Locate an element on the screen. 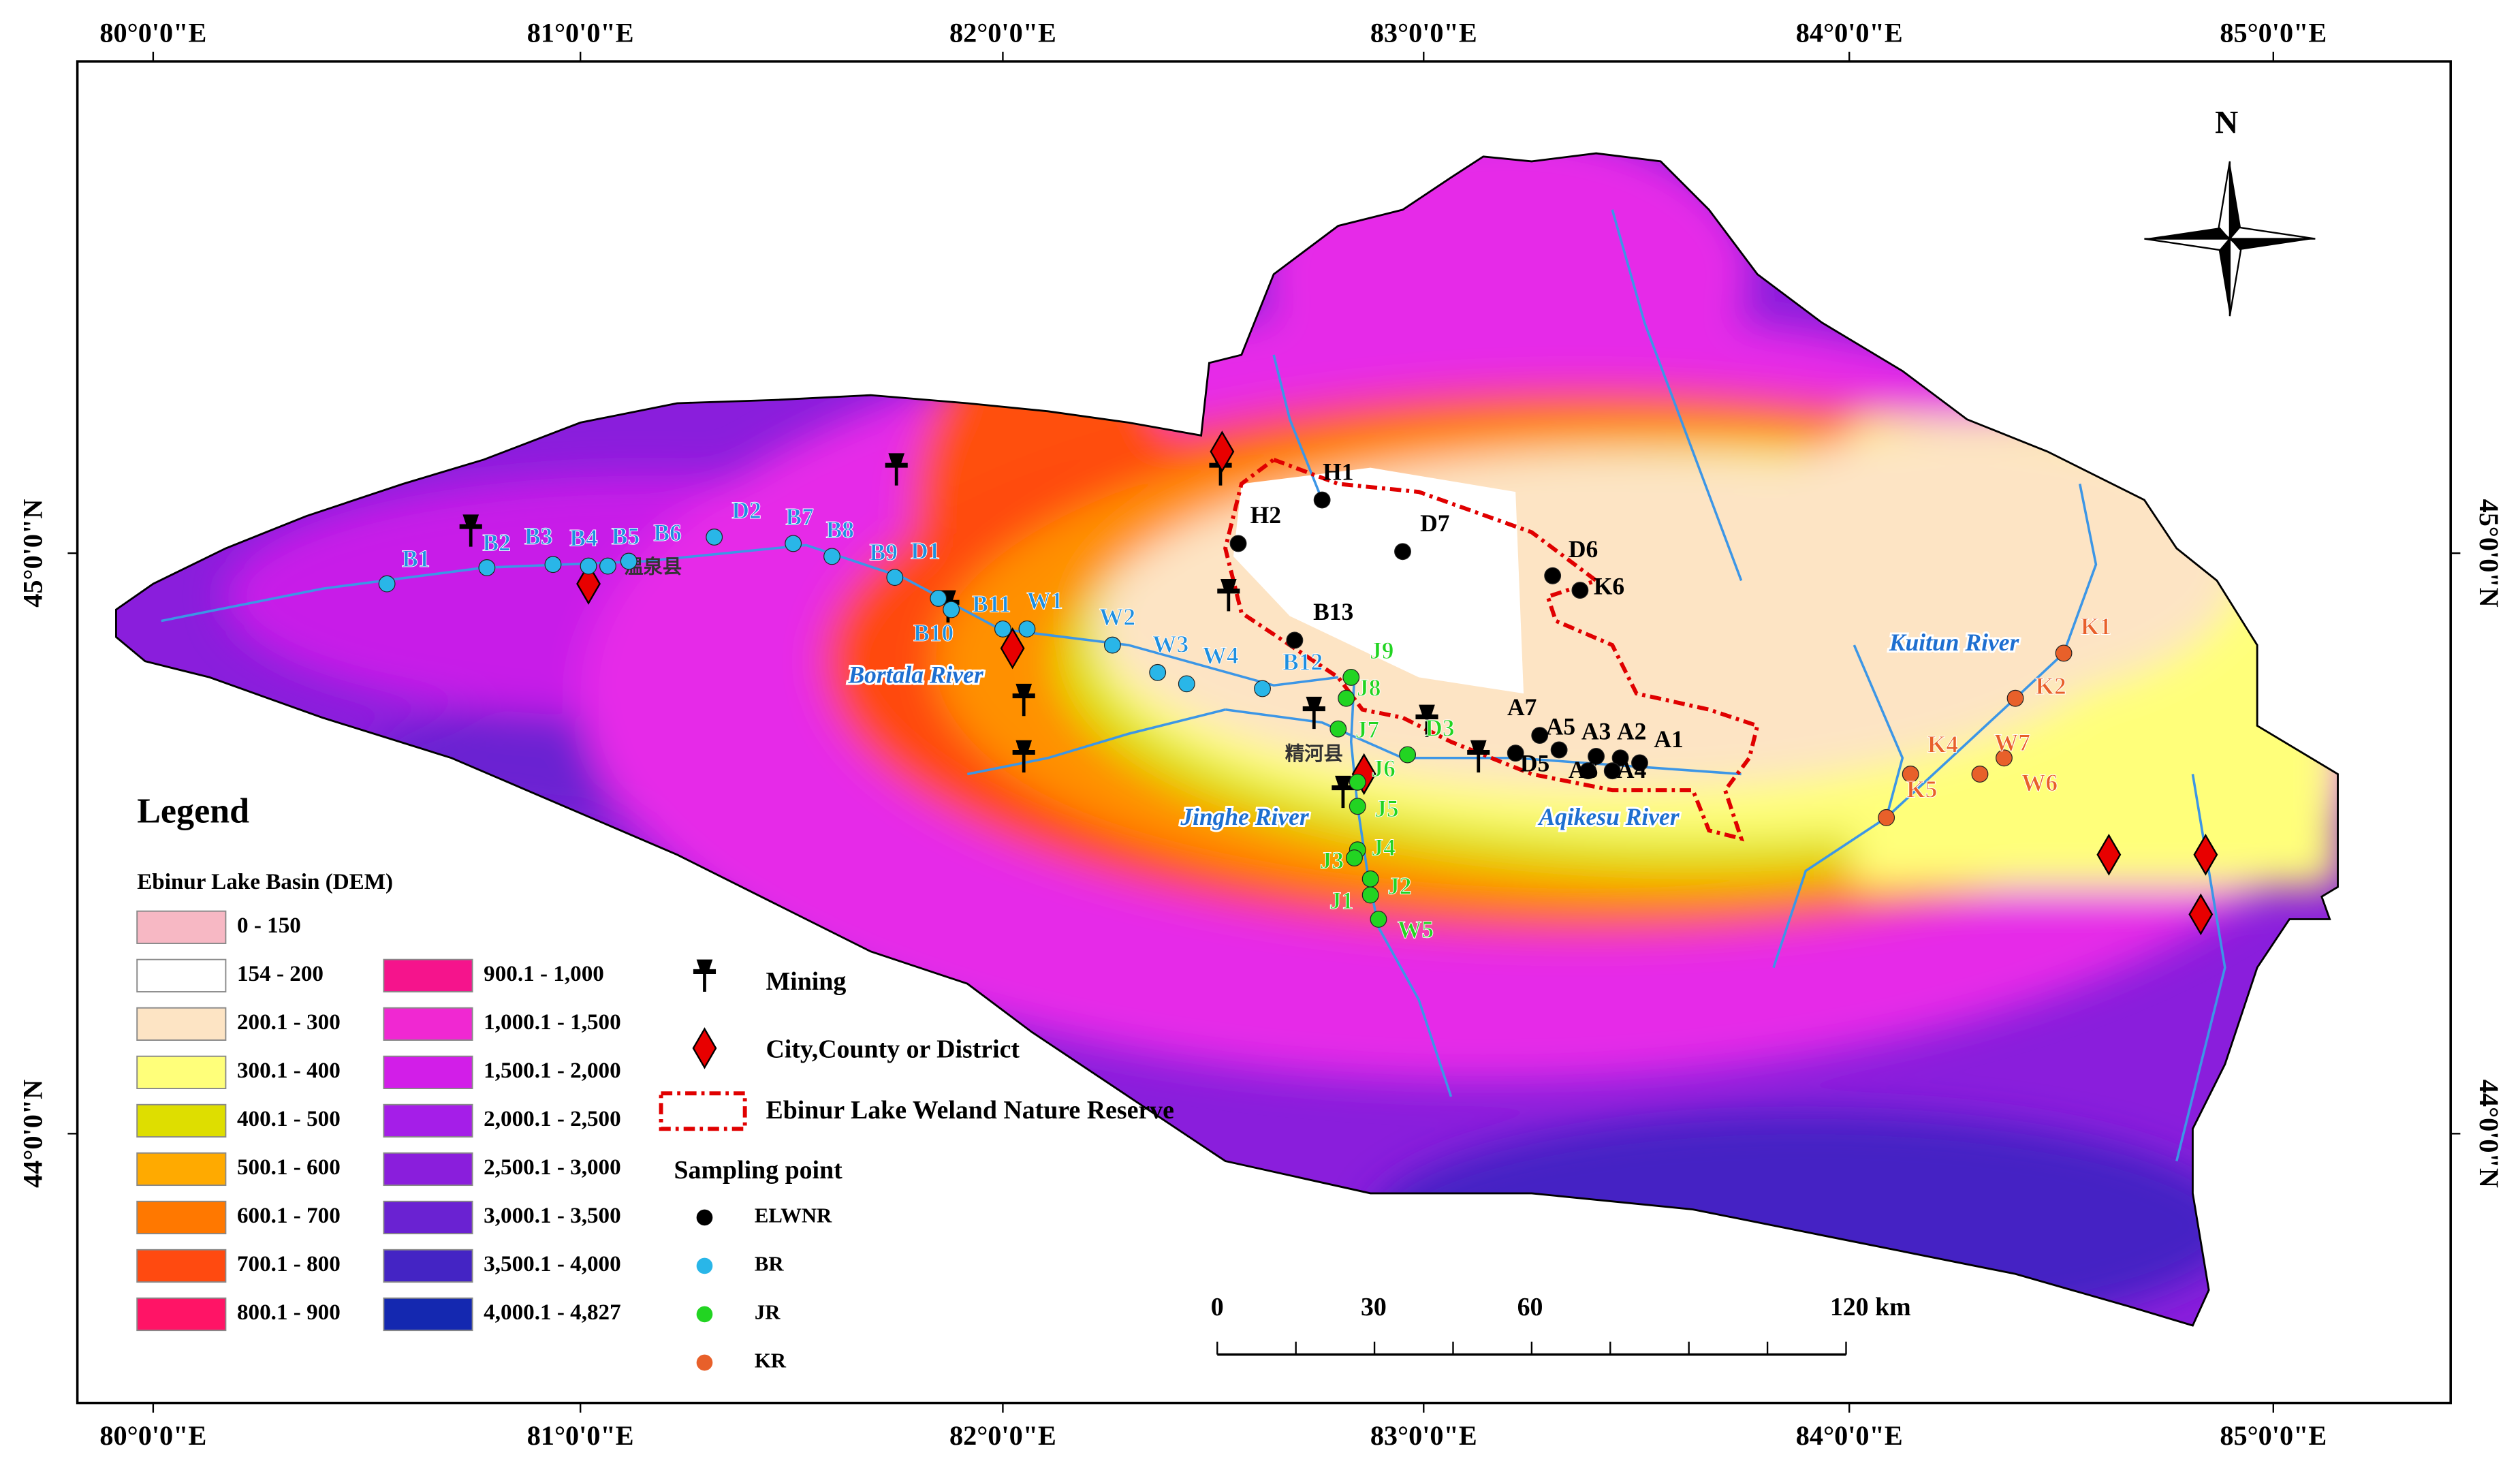 This screenshot has height=1474, width=2520. dem-label: 500.1 - 600 is located at coordinates (289, 1167).